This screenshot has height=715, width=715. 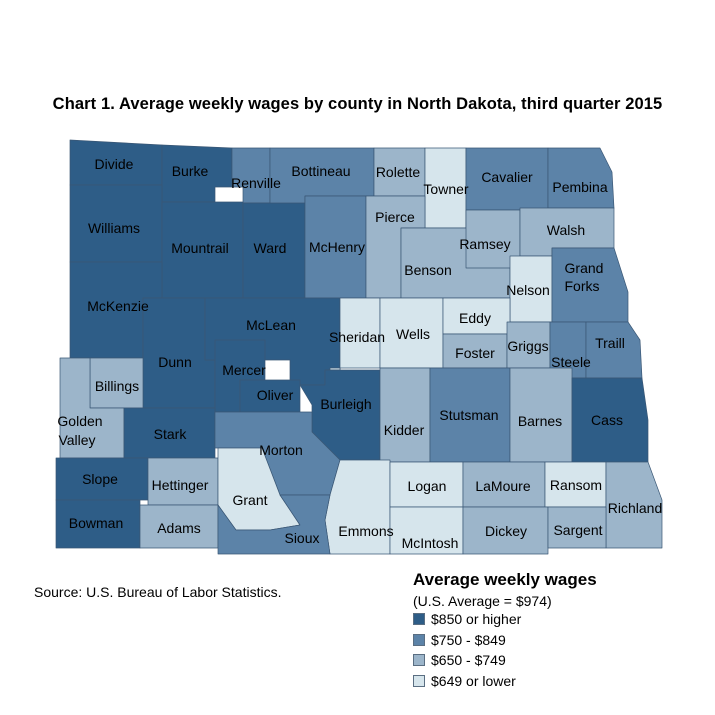 I want to click on county-williams-label: Williams, so click(x=114, y=228).